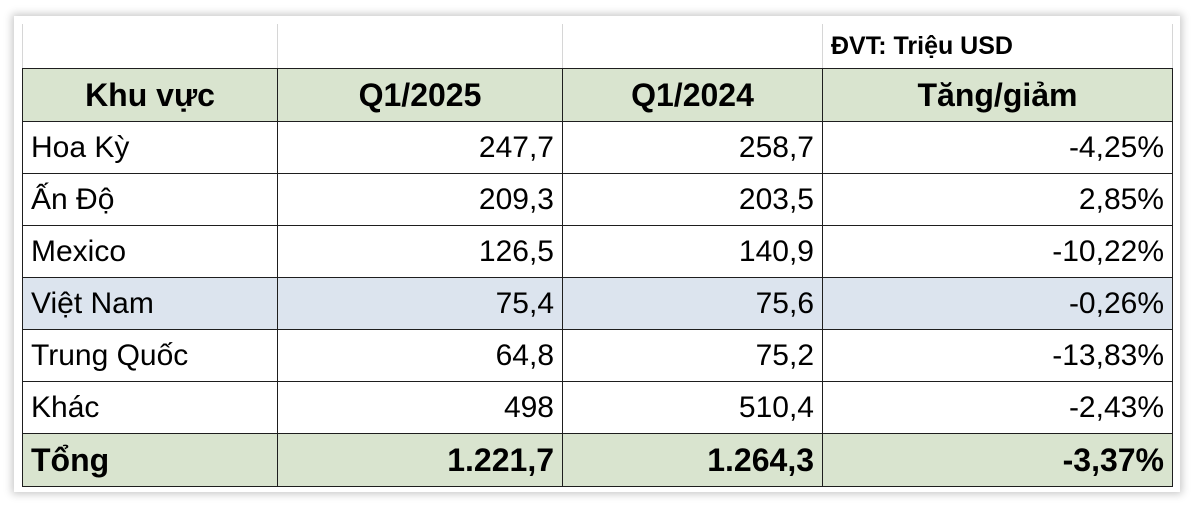  I want to click on q1-2025-cell: 126,5, so click(420, 251).